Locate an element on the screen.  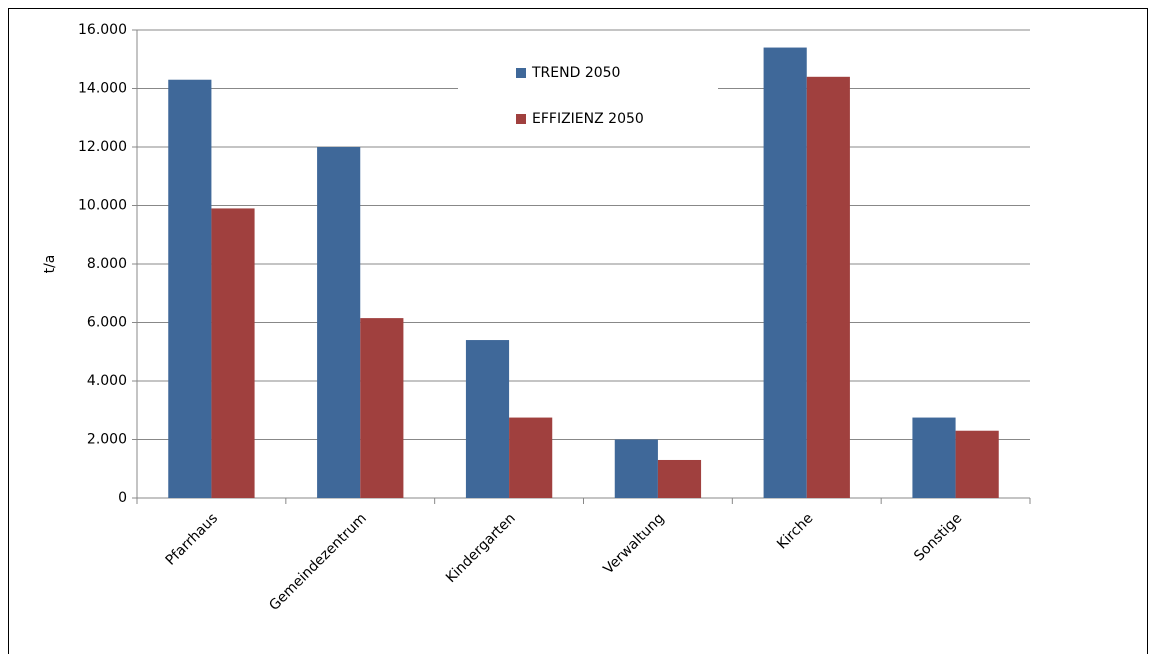
y-axis-label: t/a is located at coordinates (50, 264).